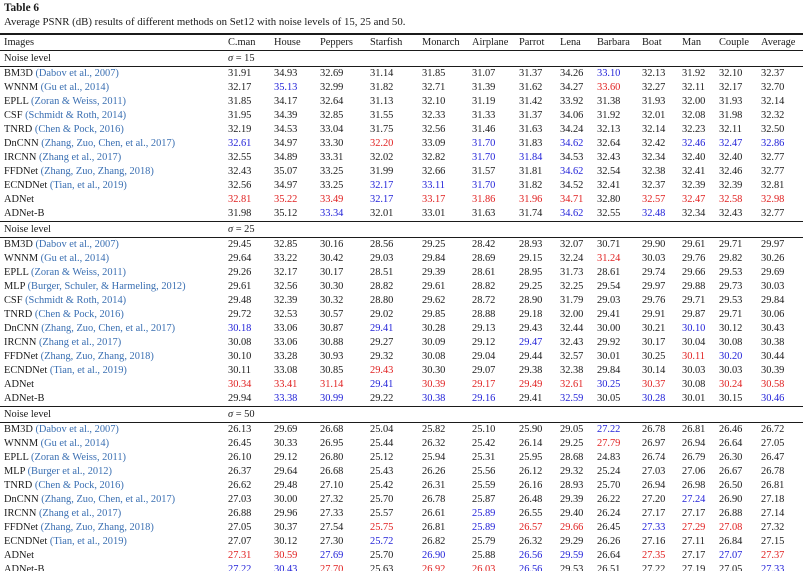  What do you see at coordinates (484, 443) in the screenshot?
I see `psnr-value: 25.42` at bounding box center [484, 443].